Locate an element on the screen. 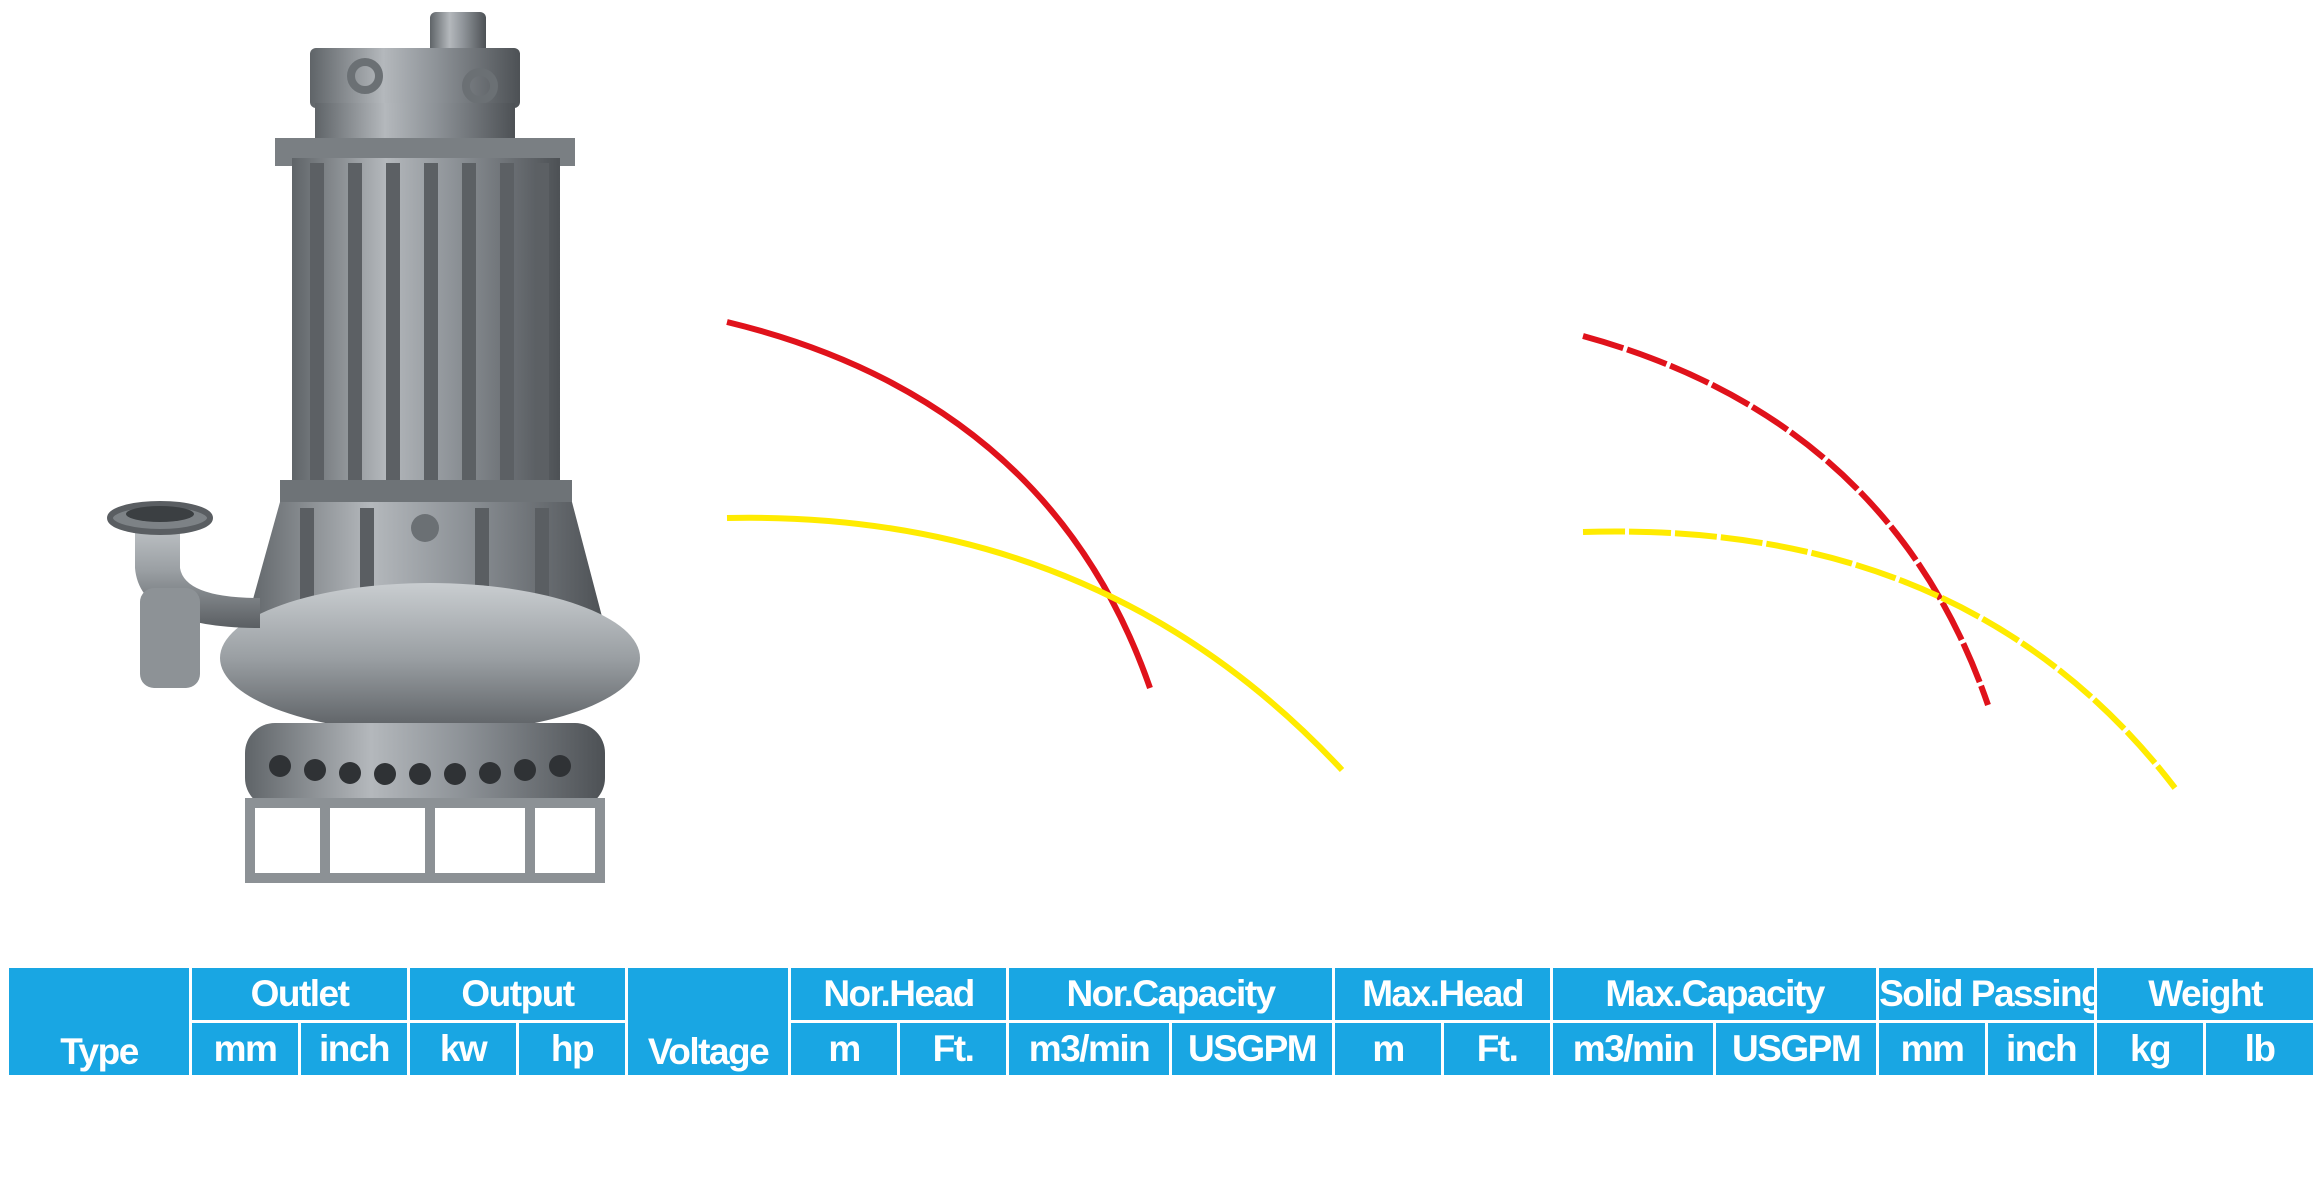  output-header: Output is located at coordinates (518, 994).